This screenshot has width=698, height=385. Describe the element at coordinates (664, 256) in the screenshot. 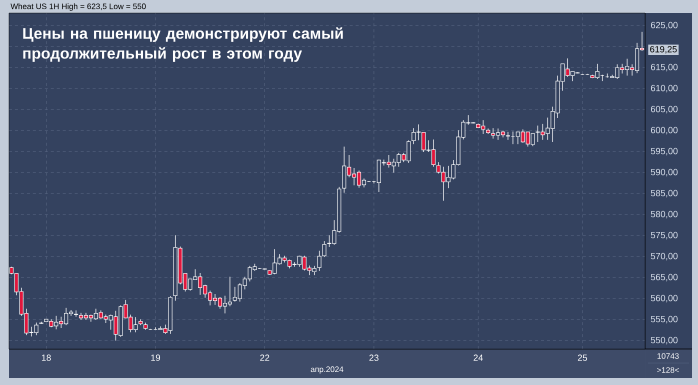

I see `y-tick-label: 570,00` at that location.